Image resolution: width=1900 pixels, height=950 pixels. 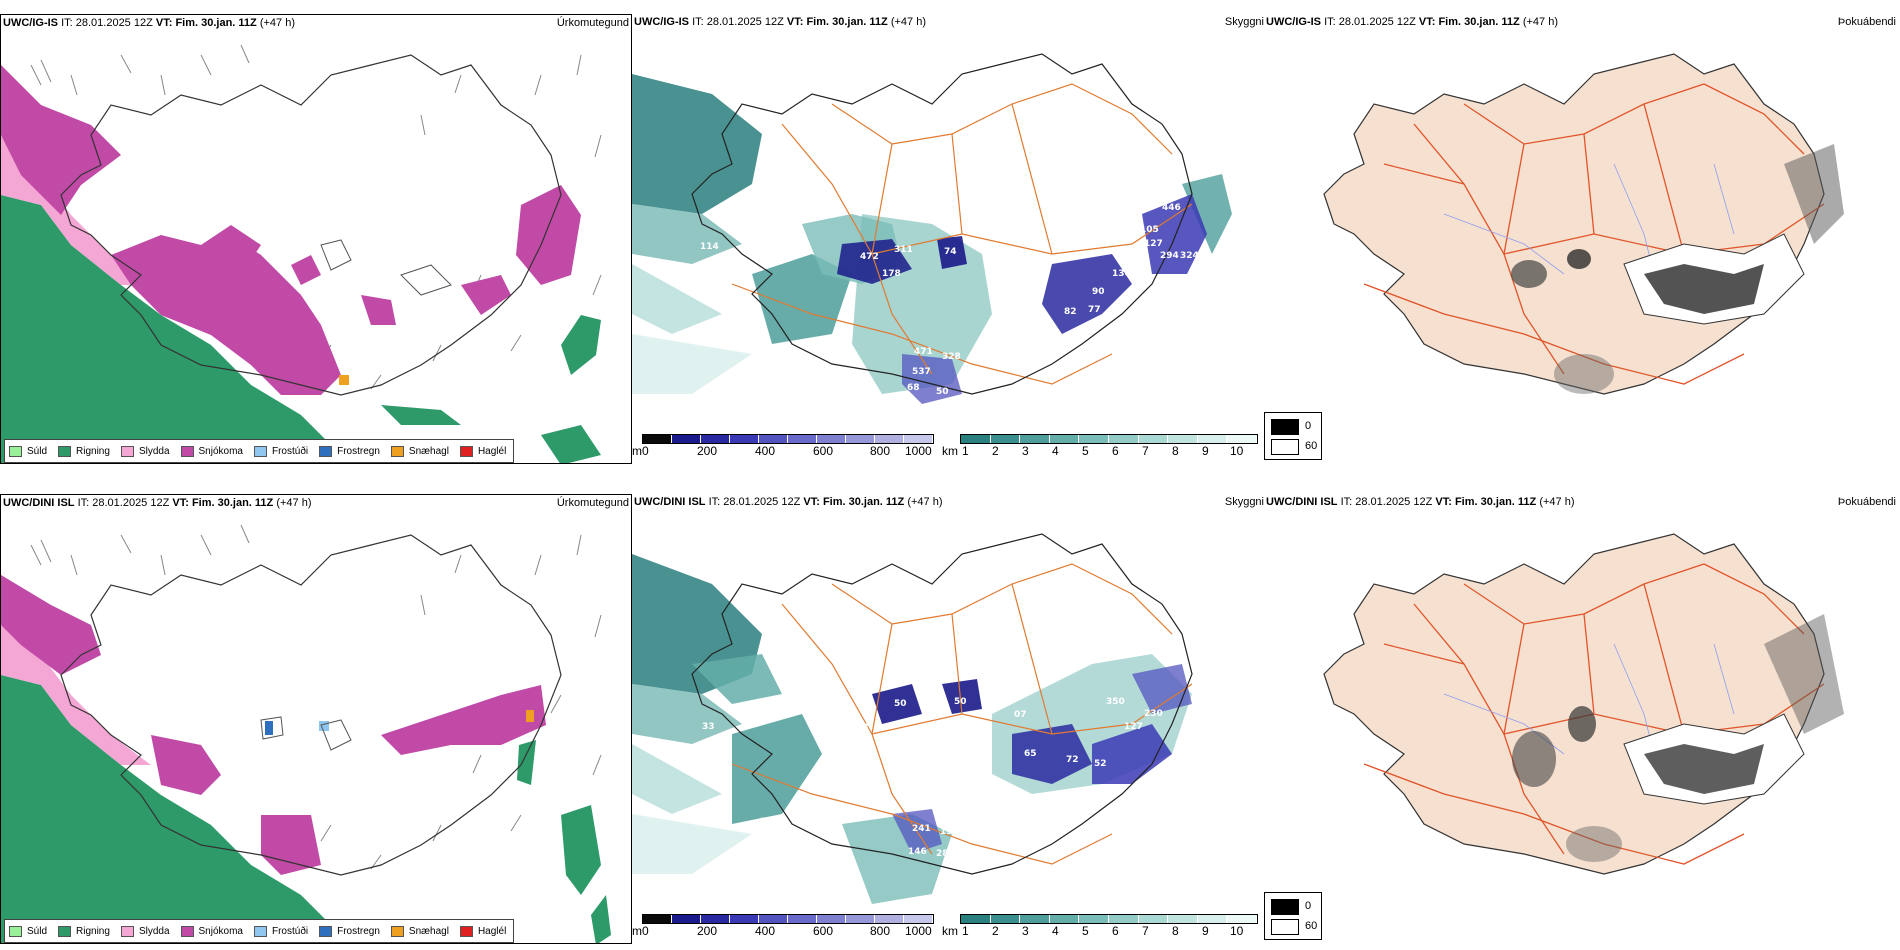 What do you see at coordinates (1149, 230) in the screenshot?
I see `cloud-base-value: 105` at bounding box center [1149, 230].